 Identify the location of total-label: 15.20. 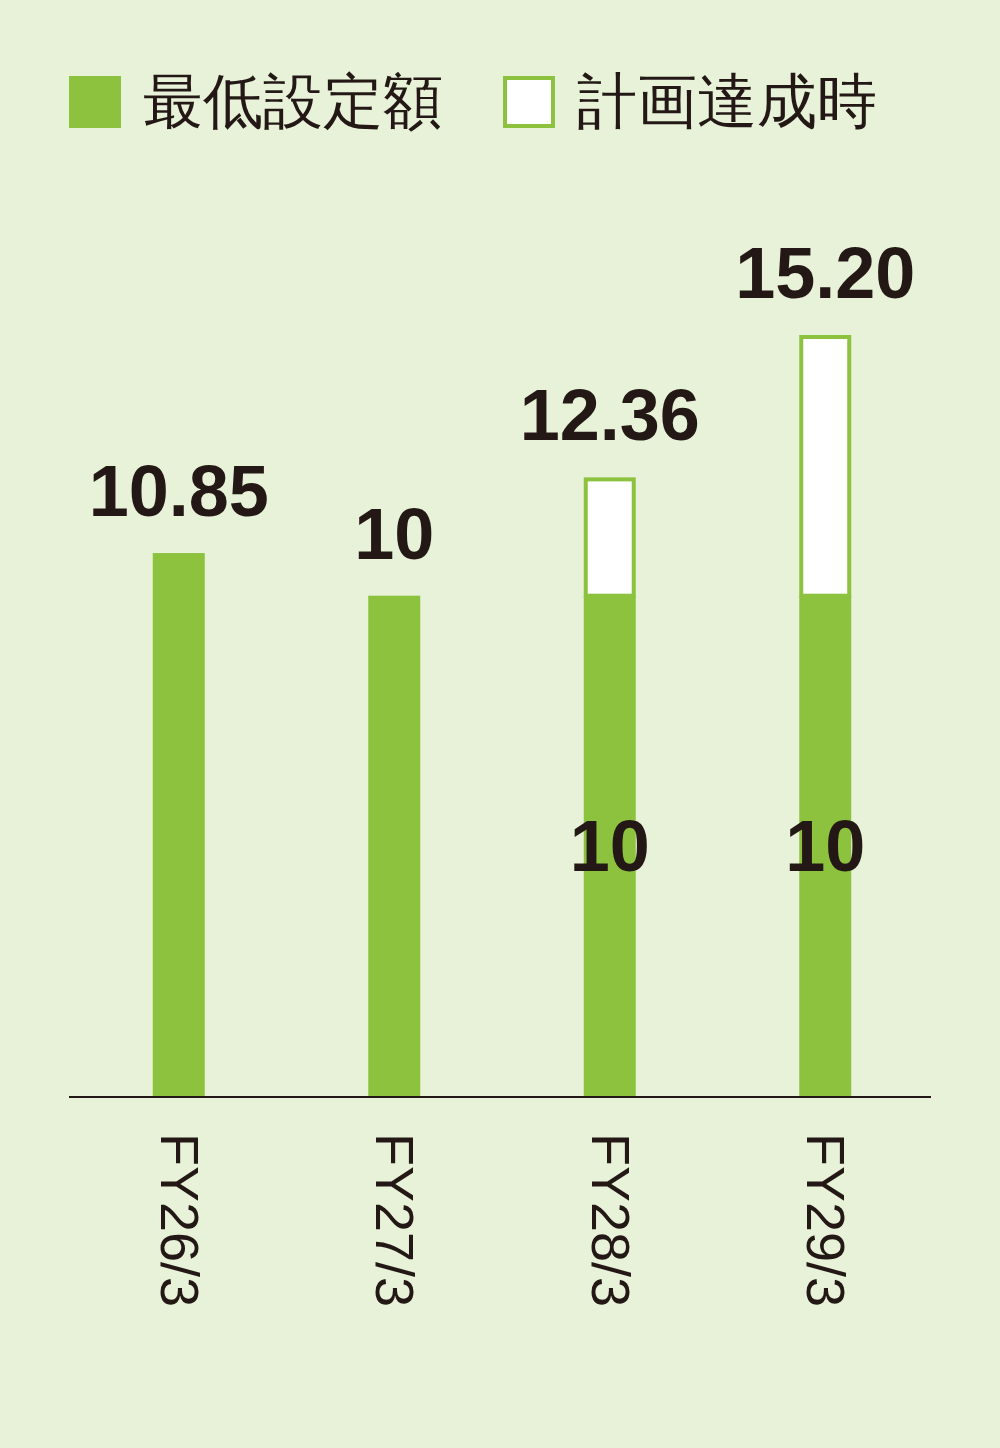
(825, 273).